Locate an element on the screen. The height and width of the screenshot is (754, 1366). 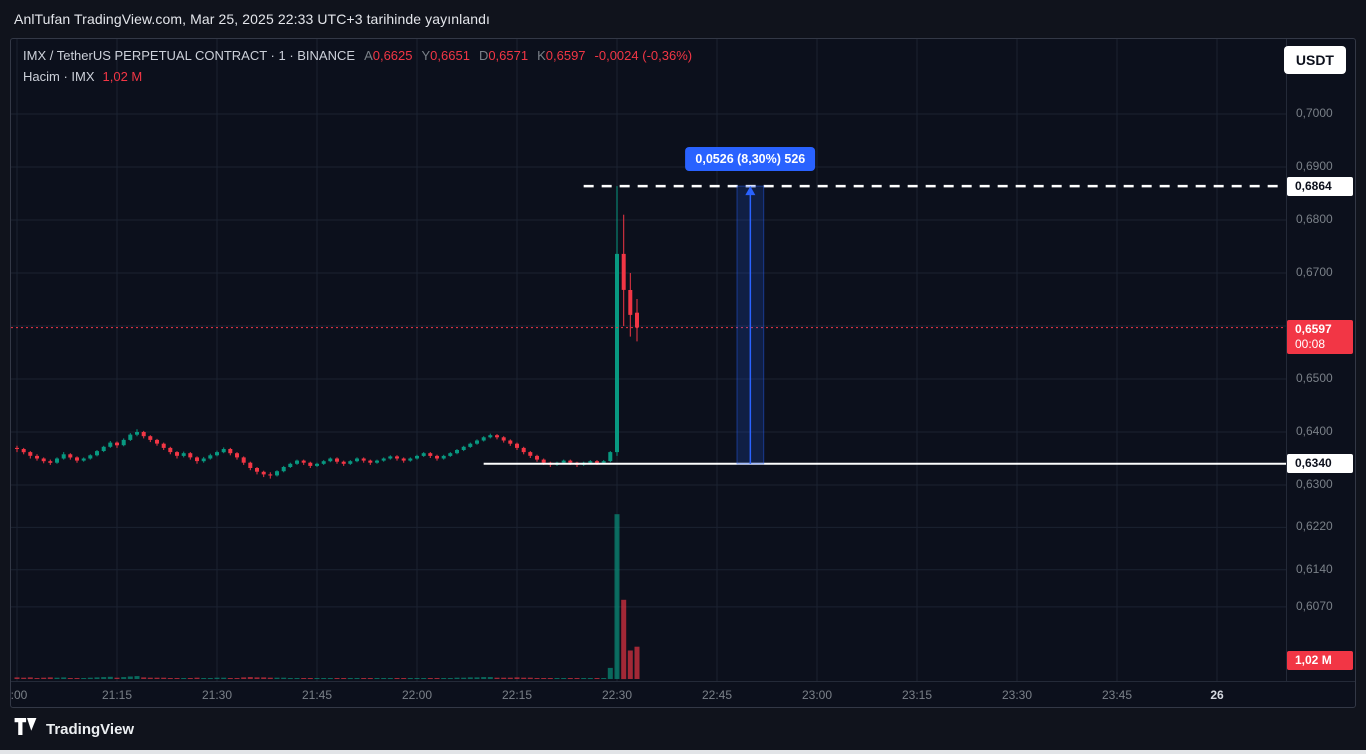
price-tick: 0,6500 is located at coordinates (1314, 378).